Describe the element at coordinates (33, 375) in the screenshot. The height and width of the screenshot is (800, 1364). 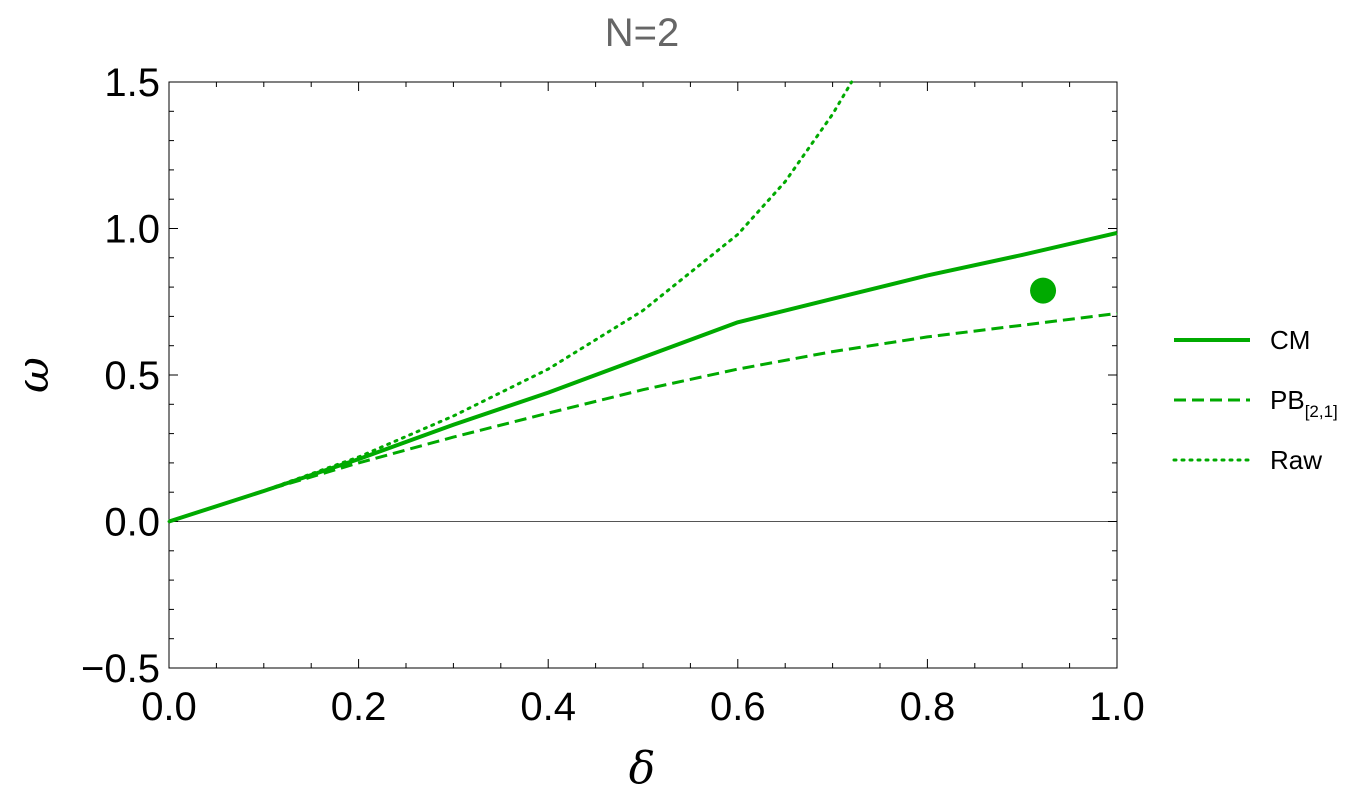
I see `y-axis-title: ω` at that location.